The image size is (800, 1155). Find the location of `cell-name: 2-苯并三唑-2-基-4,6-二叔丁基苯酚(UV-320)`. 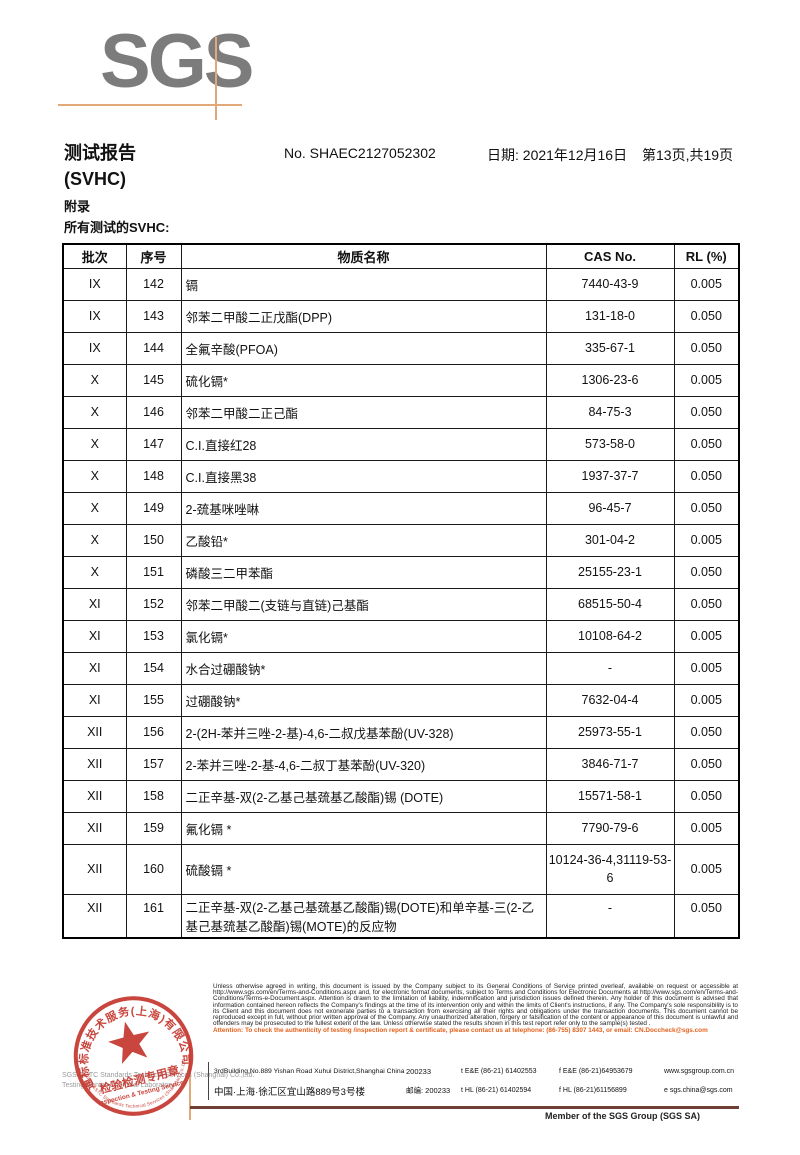

cell-name: 2-苯并三唑-2-基-4,6-二叔丁基苯酚(UV-320) is located at coordinates (363, 764).